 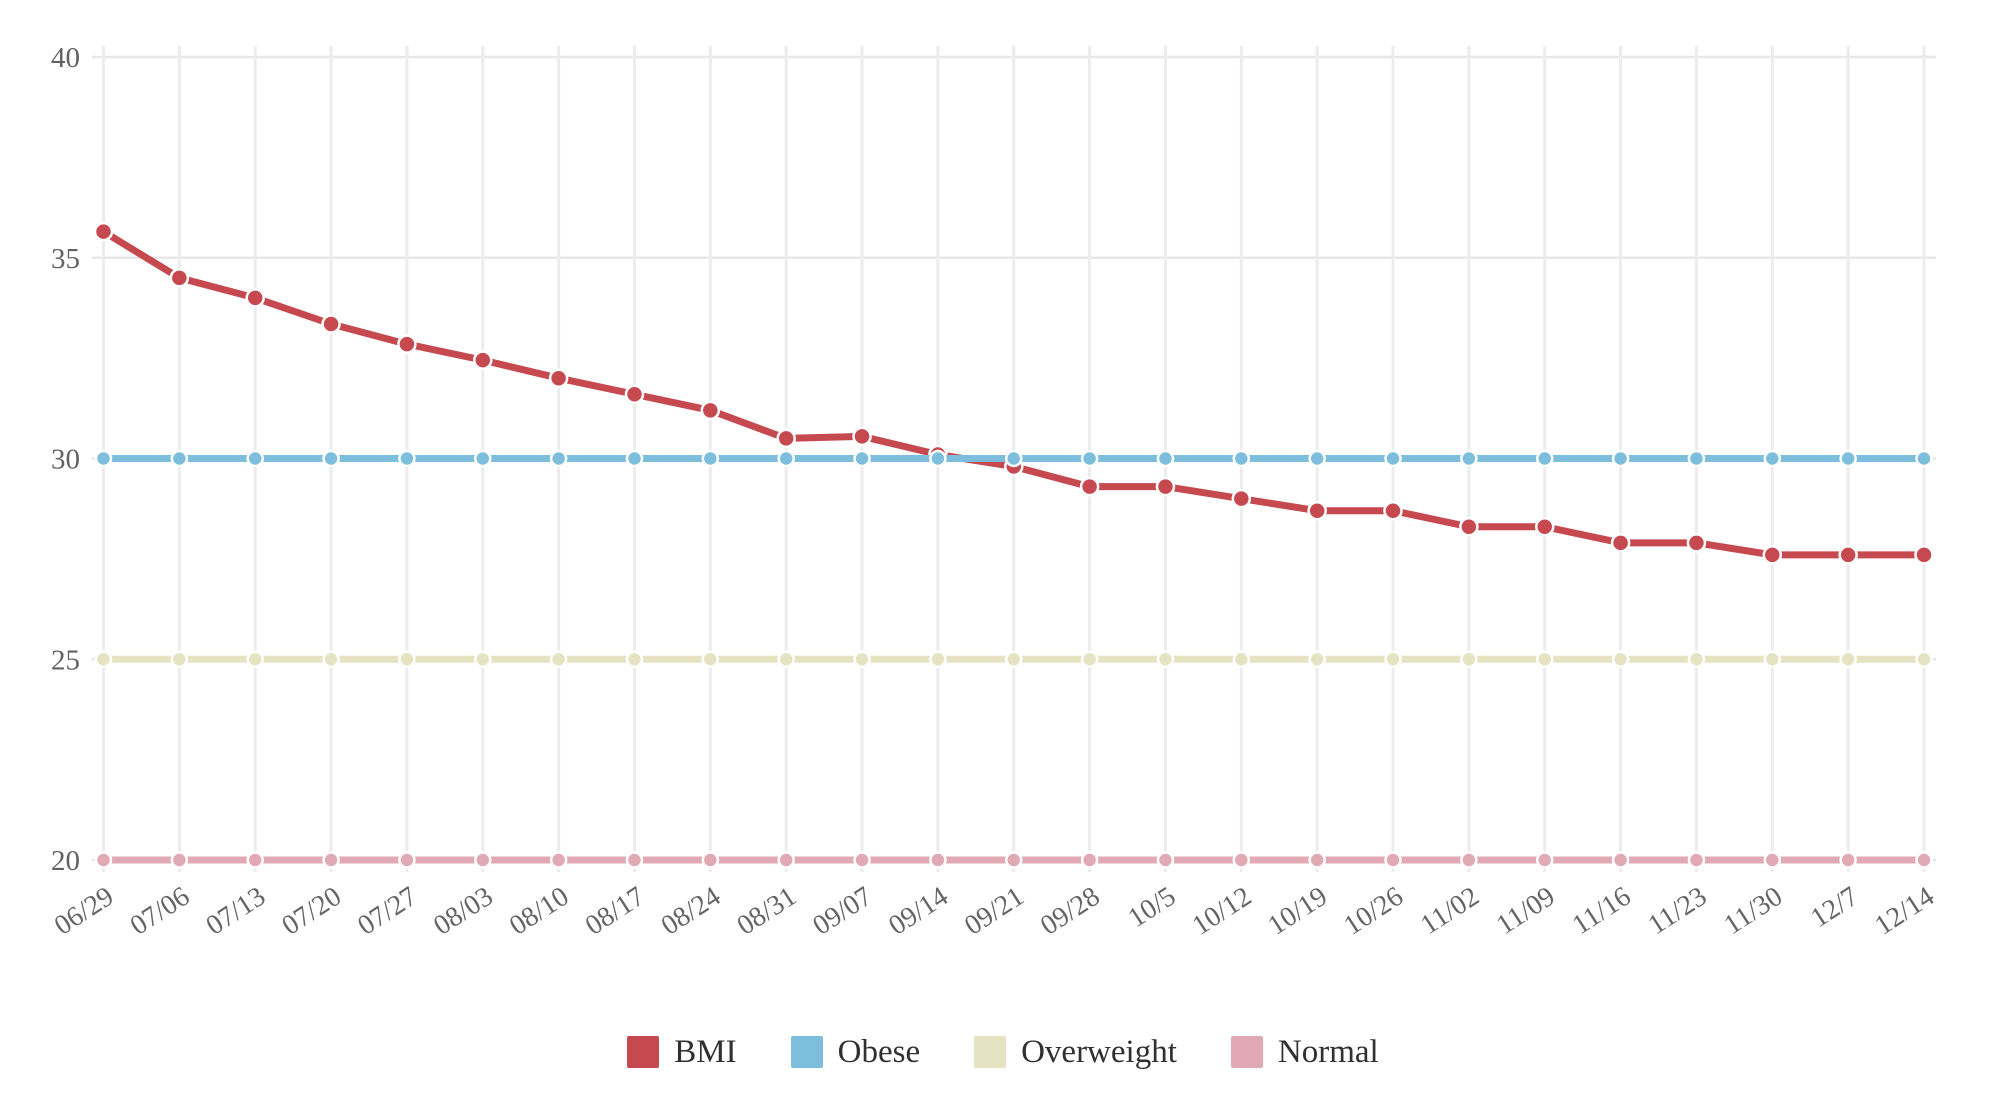 What do you see at coordinates (1304, 1052) in the screenshot?
I see `legend-item-normal: Normal` at bounding box center [1304, 1052].